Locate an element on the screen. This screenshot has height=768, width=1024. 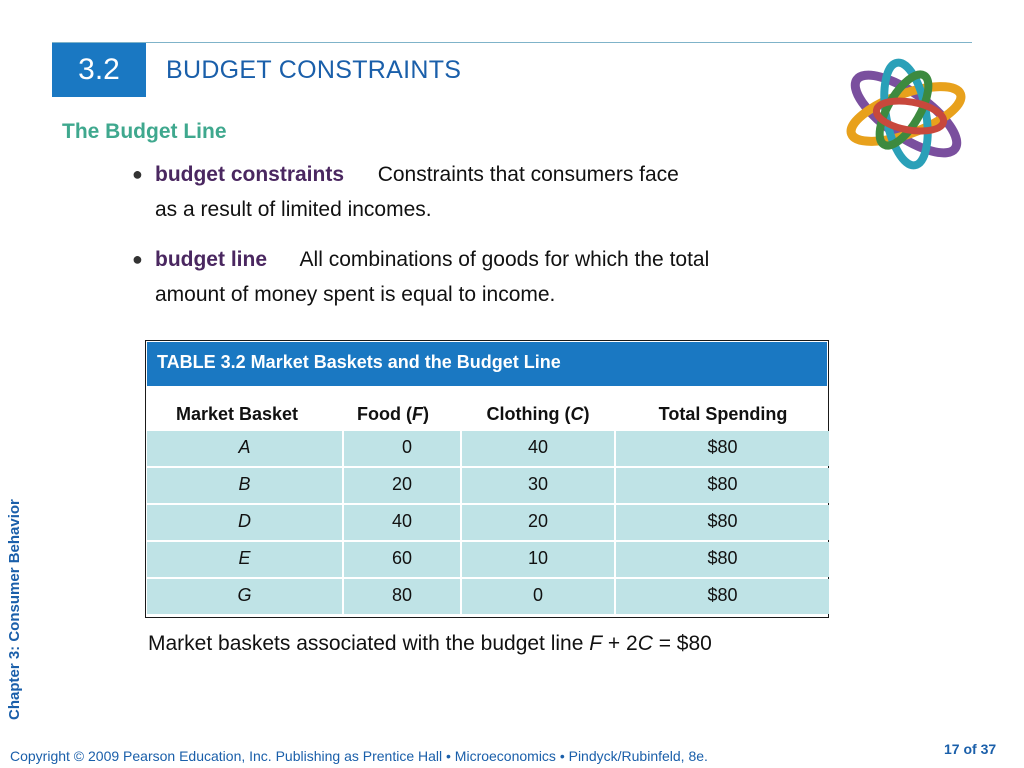
cell-food: 0 is located at coordinates (402, 448).